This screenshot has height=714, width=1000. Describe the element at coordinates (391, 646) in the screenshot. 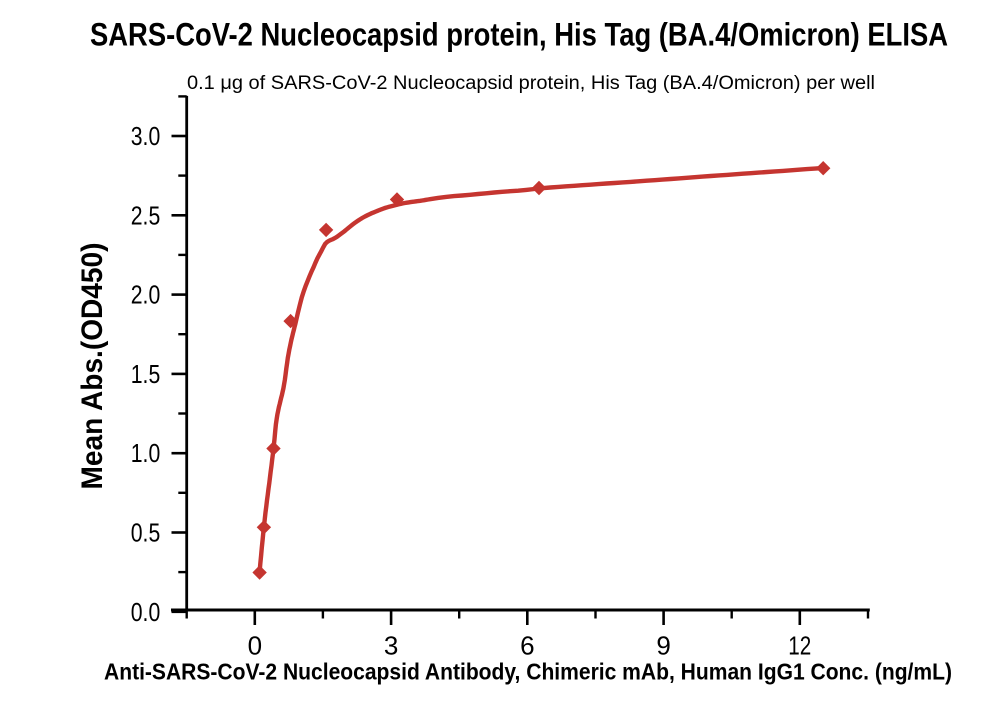

I see `svg-text: 3` at that location.